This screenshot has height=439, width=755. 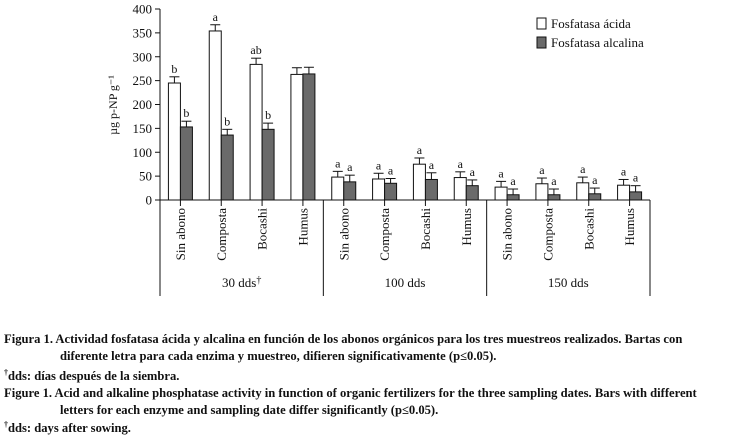 I want to click on y-tick-label: 0, so click(x=149, y=200).